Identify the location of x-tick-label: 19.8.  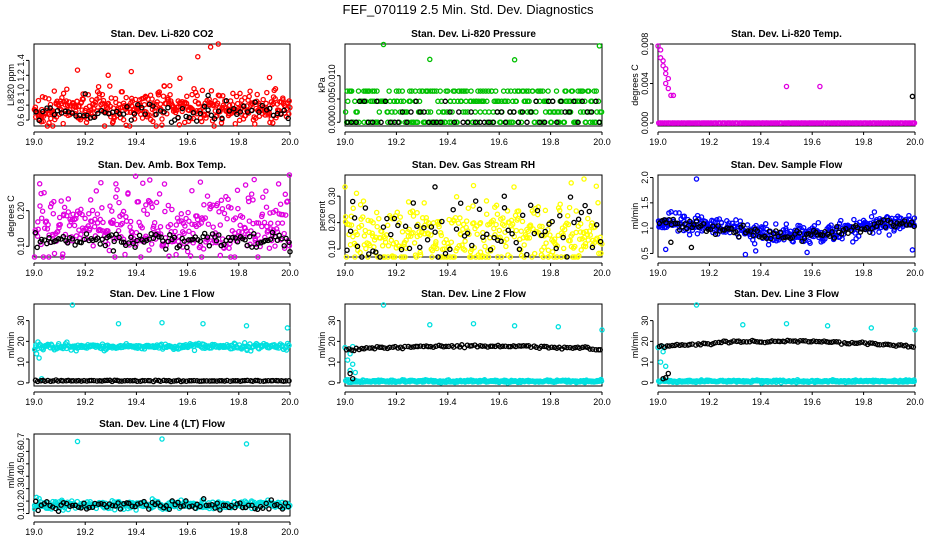
(864, 142).